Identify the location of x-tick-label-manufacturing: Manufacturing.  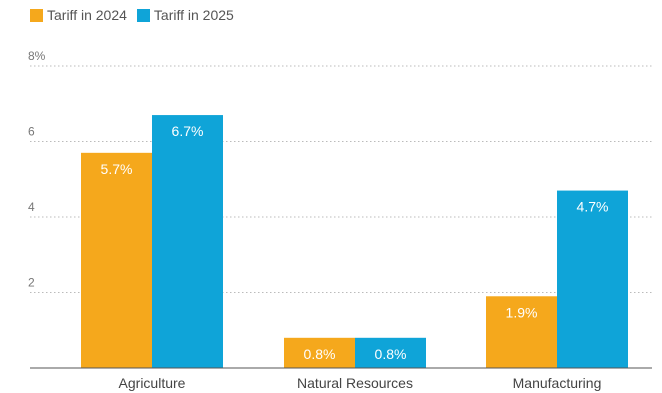
(557, 383).